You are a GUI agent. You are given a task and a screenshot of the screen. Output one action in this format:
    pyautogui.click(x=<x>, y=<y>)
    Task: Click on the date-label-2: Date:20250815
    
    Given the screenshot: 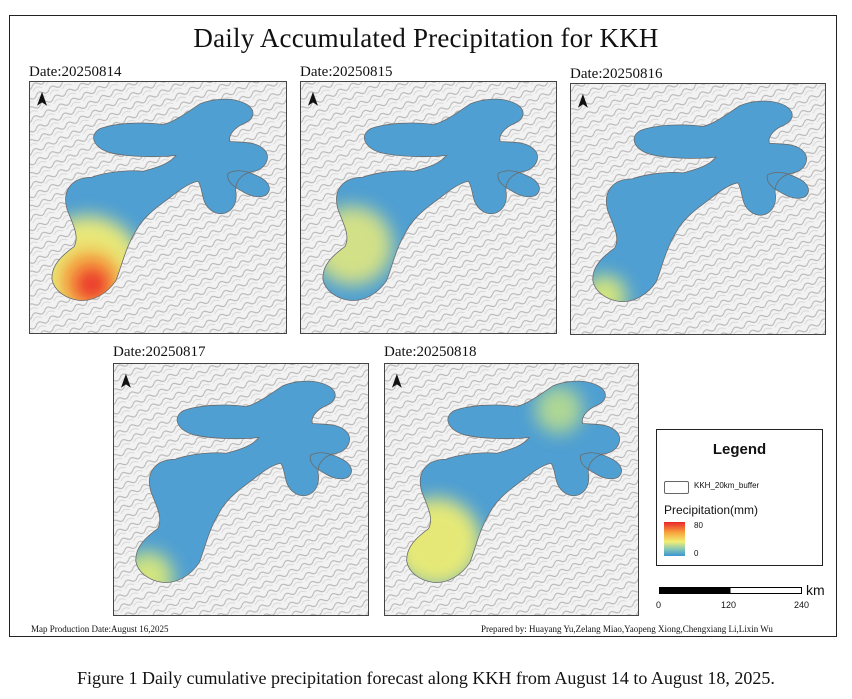 What is the action you would take?
    pyautogui.click(x=346, y=72)
    